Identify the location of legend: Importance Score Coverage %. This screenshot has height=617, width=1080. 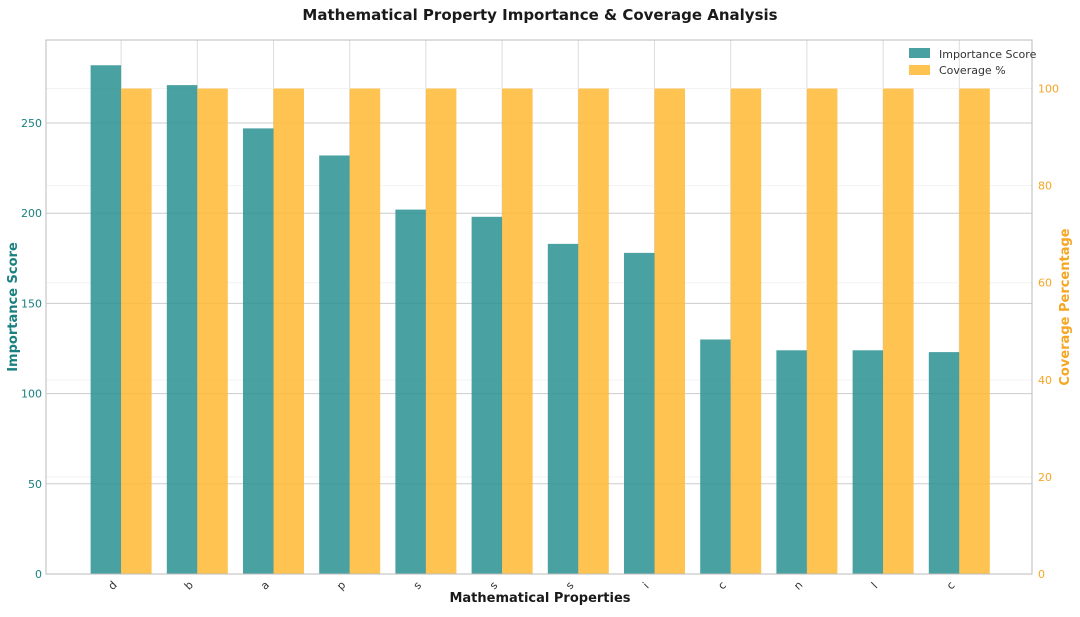
(973, 62).